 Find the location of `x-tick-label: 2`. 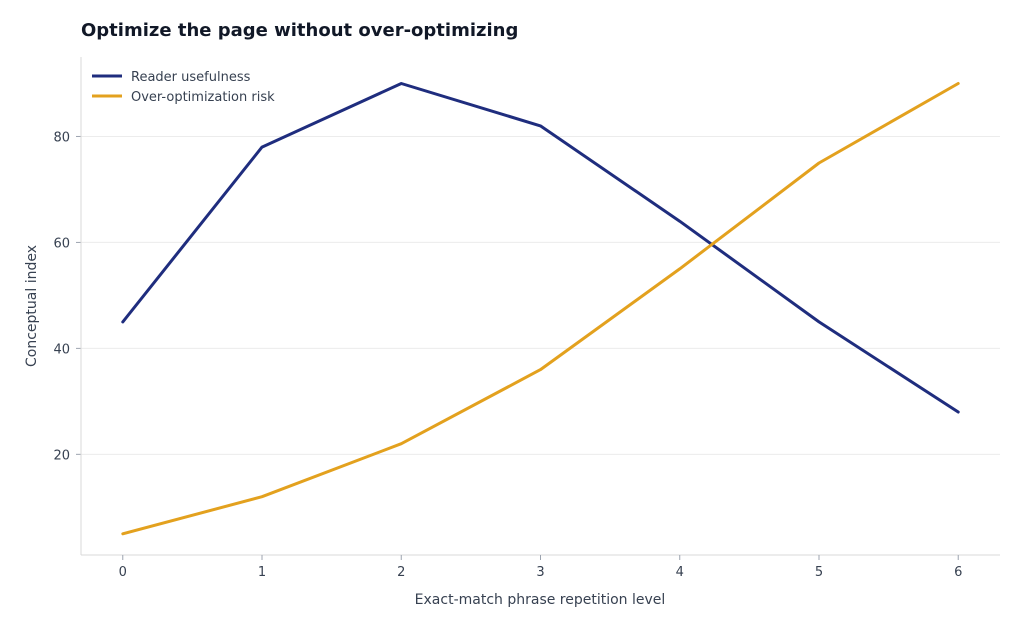

x-tick-label: 2 is located at coordinates (401, 572).